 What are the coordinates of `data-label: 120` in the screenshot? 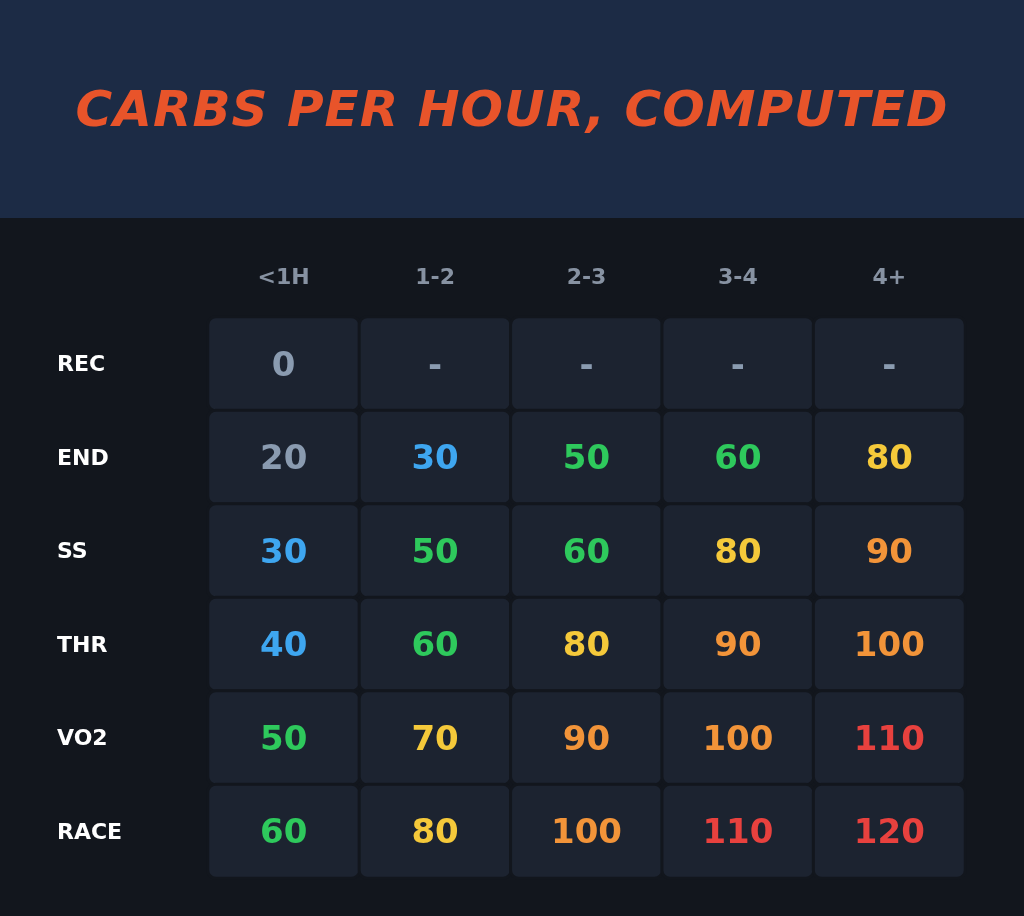 It's located at (889, 831).